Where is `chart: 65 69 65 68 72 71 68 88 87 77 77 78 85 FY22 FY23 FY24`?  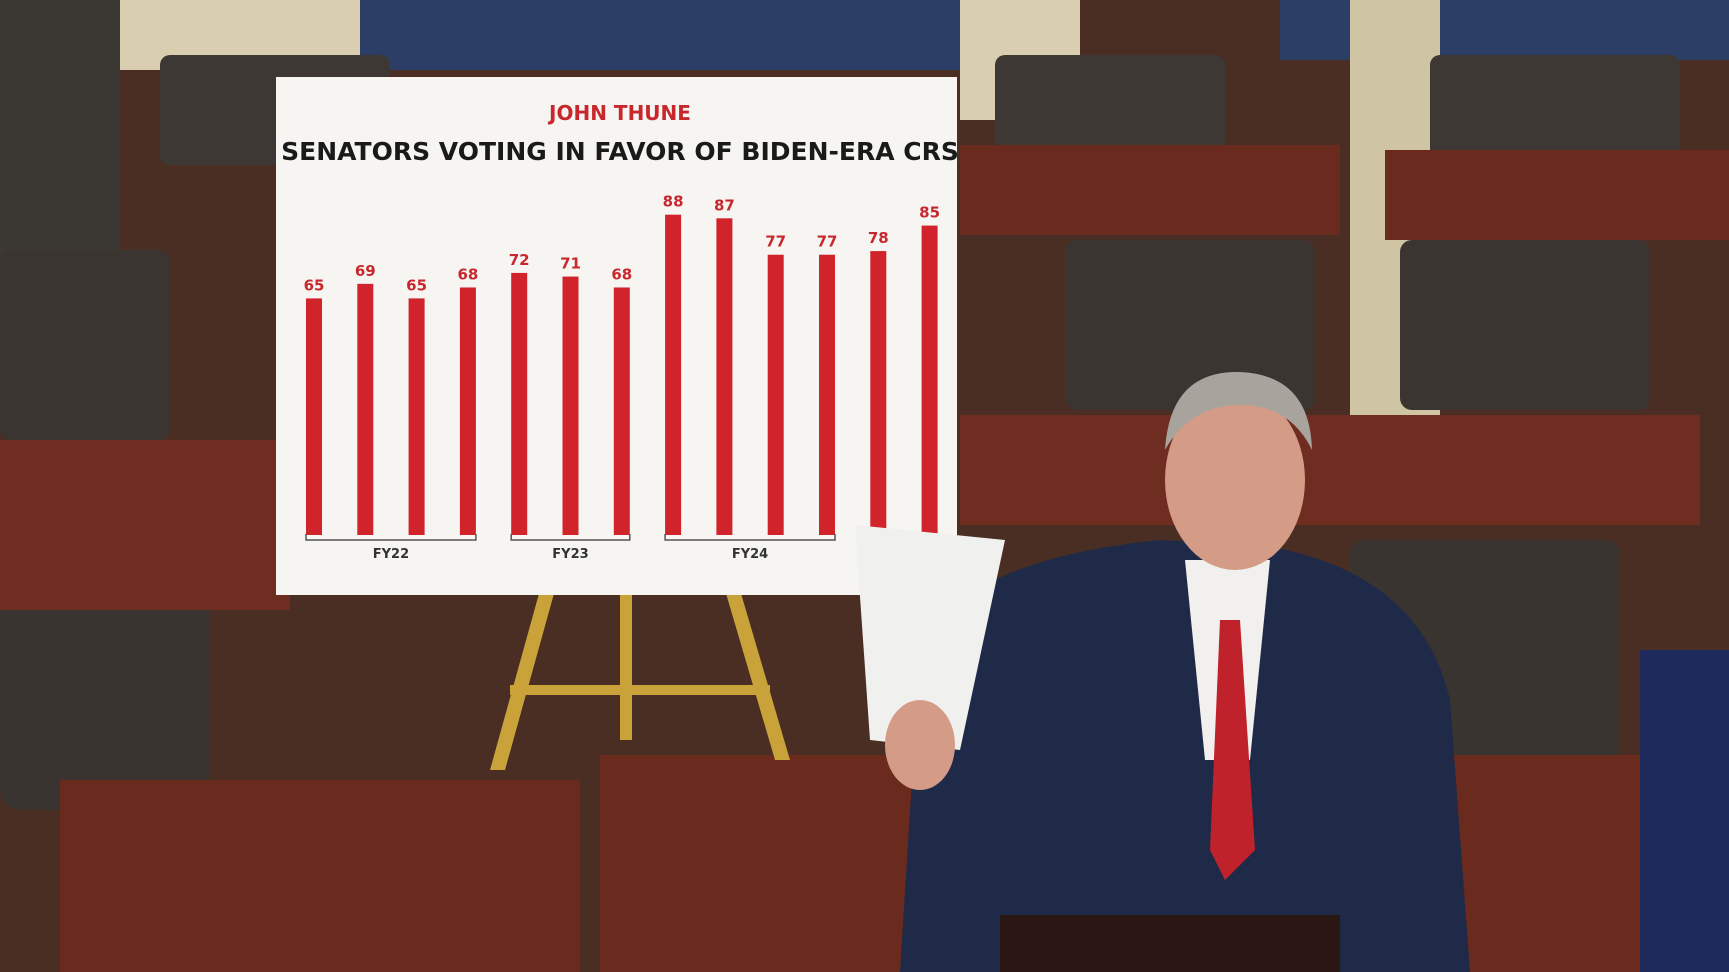
chart: 65 69 65 68 72 71 68 88 87 77 77 78 85 FY22 FY23 FY24 is located at coordinates (622, 377).